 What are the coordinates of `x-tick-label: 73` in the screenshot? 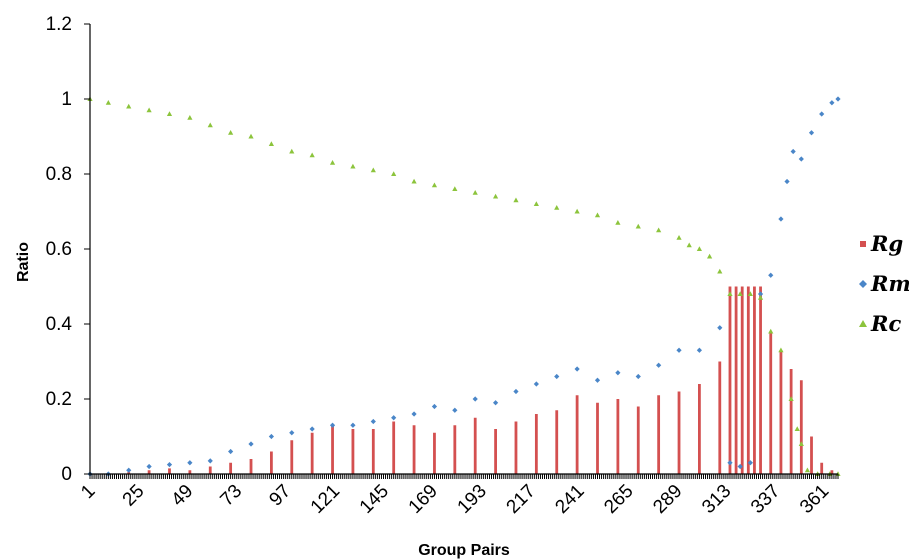 It's located at (231, 496).